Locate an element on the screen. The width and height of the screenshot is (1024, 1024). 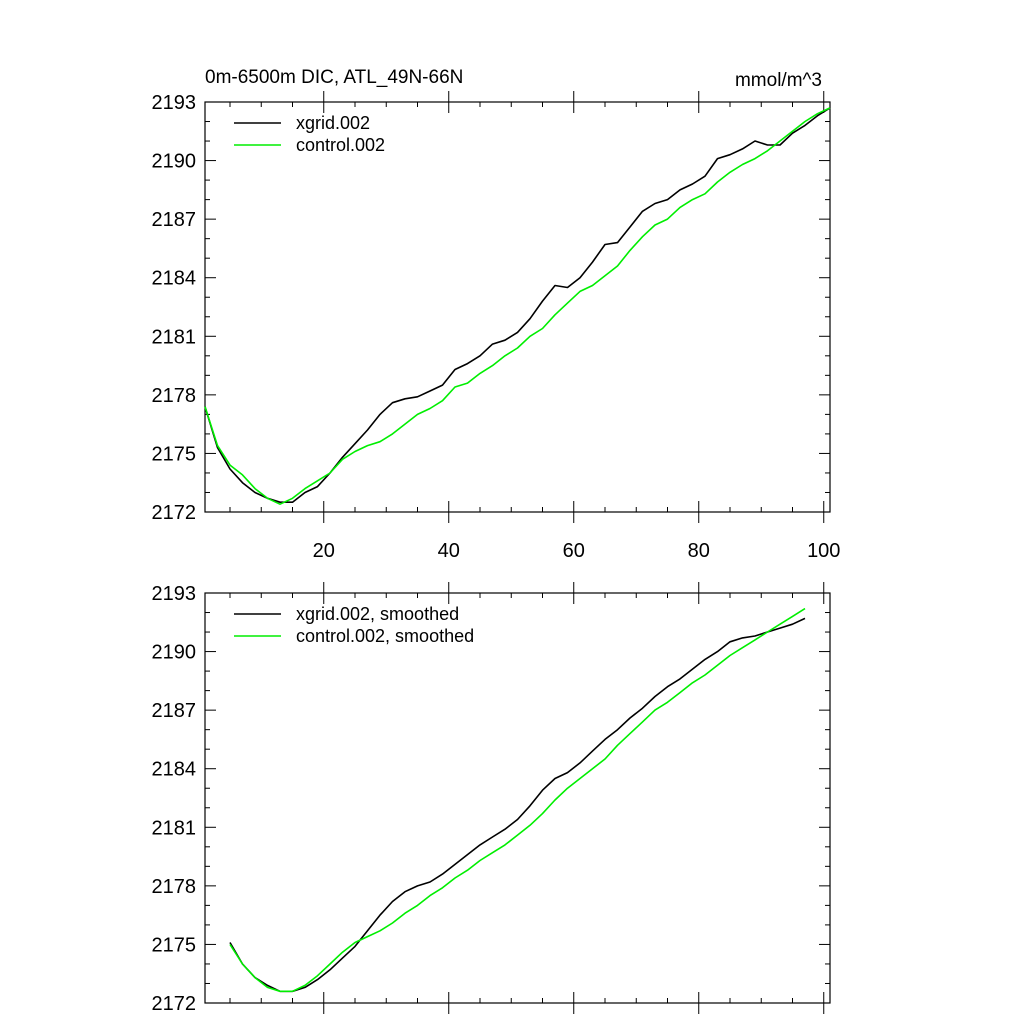
bottom-y-tick-label: 2172 is located at coordinates (174, 1004).